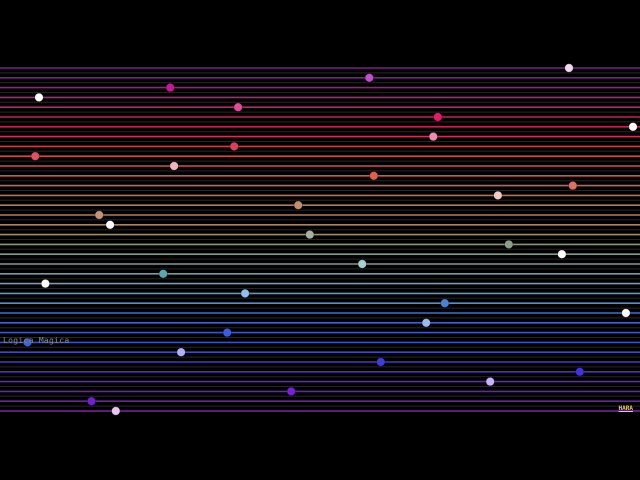 Image resolution: width=640 pixels, height=480 pixels. Describe the element at coordinates (625, 408) in the screenshot. I see `corner-badge: HARA` at that location.